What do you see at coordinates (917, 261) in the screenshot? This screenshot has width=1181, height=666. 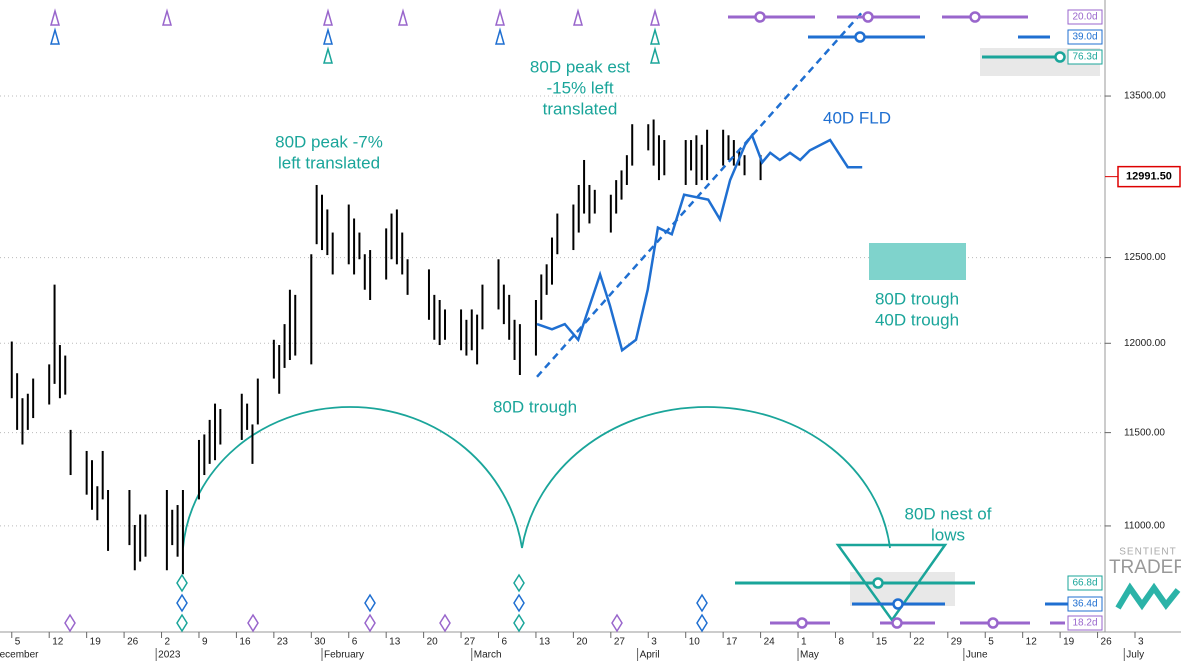 I see `trough-zone` at bounding box center [917, 261].